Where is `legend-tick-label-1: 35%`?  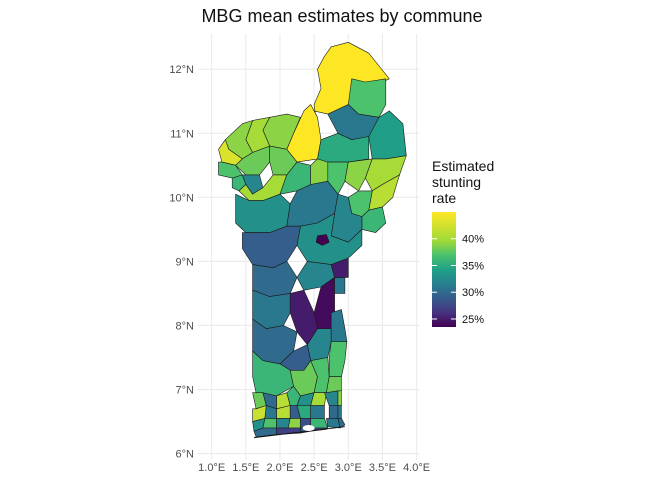 legend-tick-label-1: 35% is located at coordinates (473, 266).